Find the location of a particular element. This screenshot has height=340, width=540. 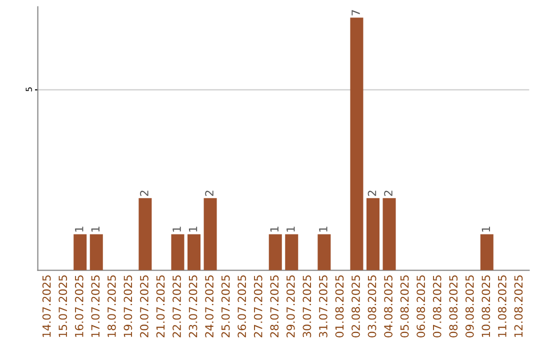

x-tick-label: 08.08.2025 is located at coordinates (453, 306).